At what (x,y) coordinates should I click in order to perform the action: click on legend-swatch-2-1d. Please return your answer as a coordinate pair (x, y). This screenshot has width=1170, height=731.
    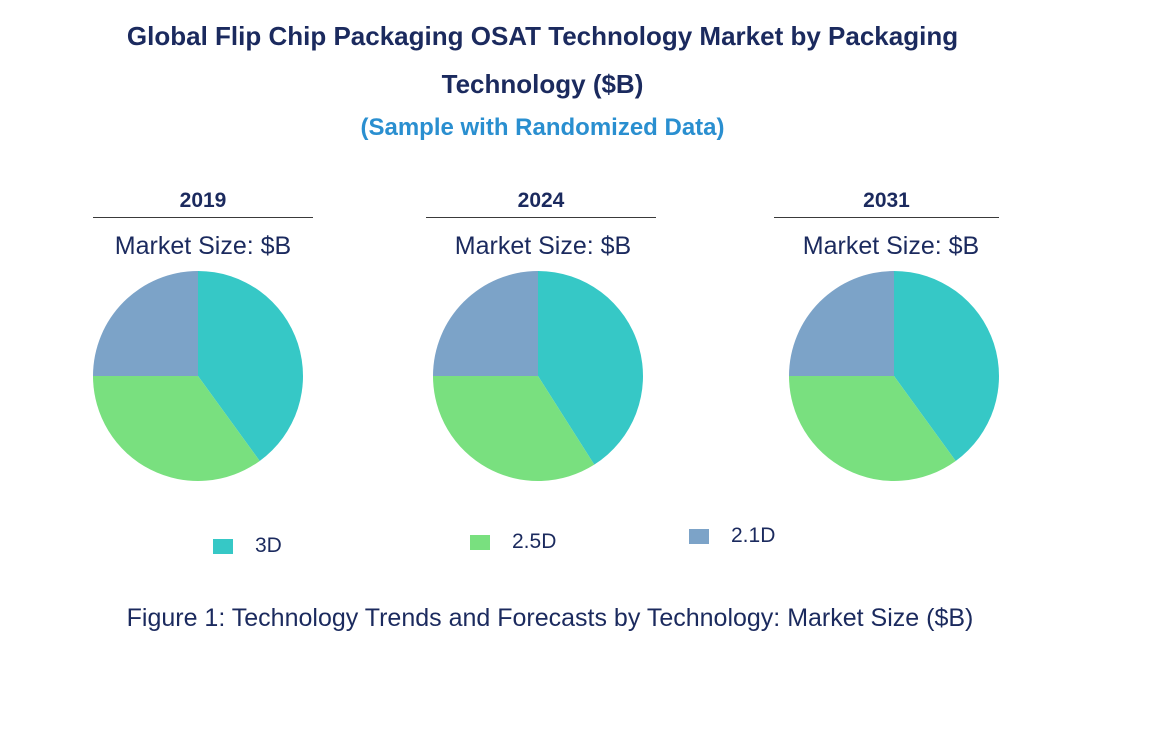
    Looking at the image, I should click on (699, 536).